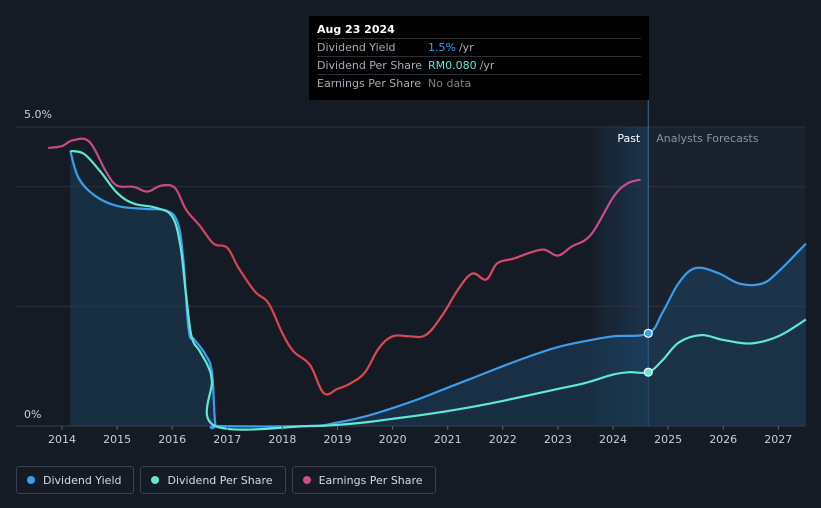  I want to click on x-tick-label: 2023, so click(558, 439).